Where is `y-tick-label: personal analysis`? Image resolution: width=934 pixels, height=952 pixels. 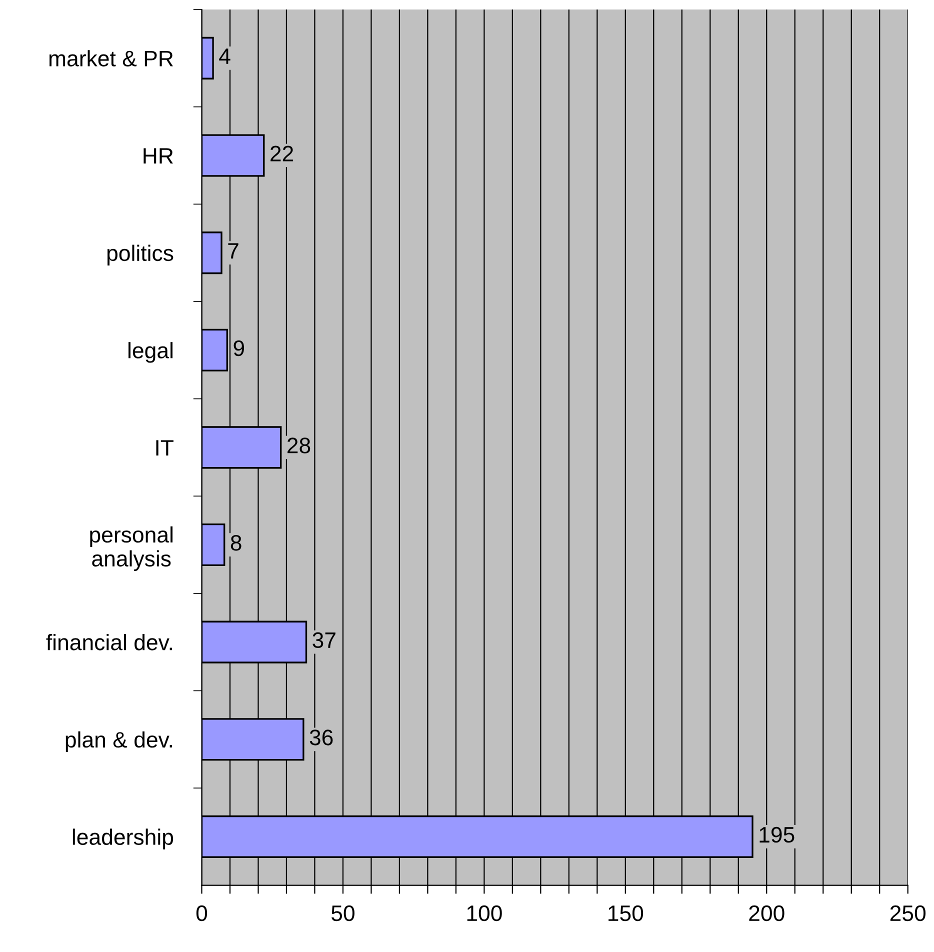 y-tick-label: personal analysis is located at coordinates (131, 548).